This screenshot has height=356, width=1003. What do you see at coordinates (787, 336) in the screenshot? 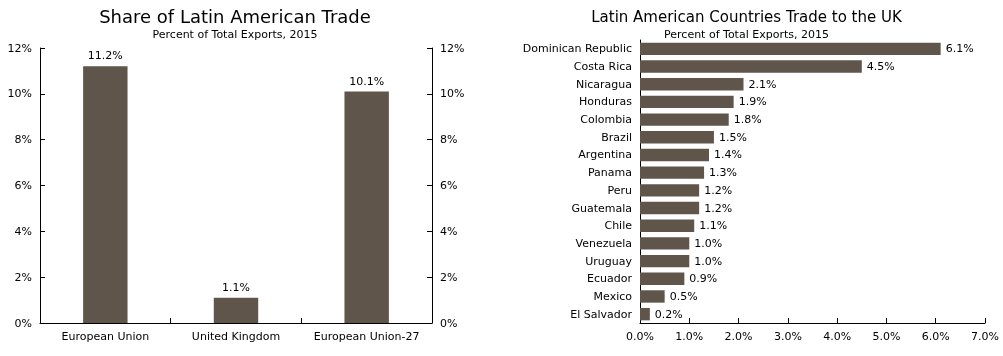
I see `x-tick-label: 3.0%` at bounding box center [787, 336].